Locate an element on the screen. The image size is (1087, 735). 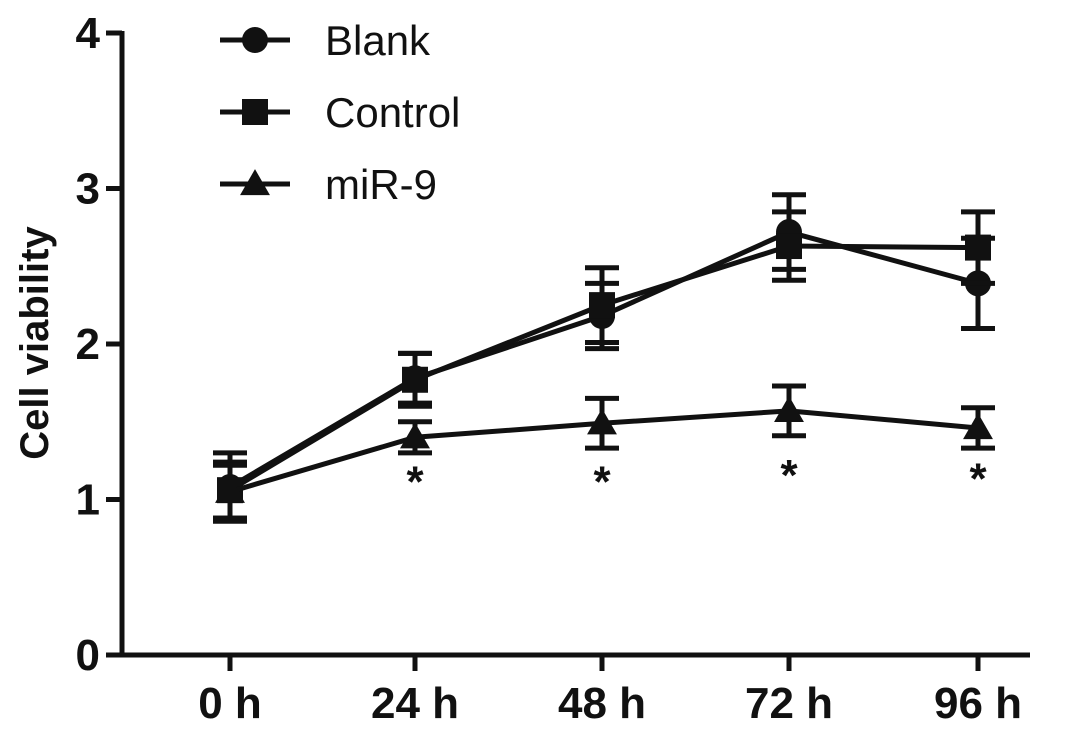
x-tick-label: 48 h is located at coordinates (602, 703).